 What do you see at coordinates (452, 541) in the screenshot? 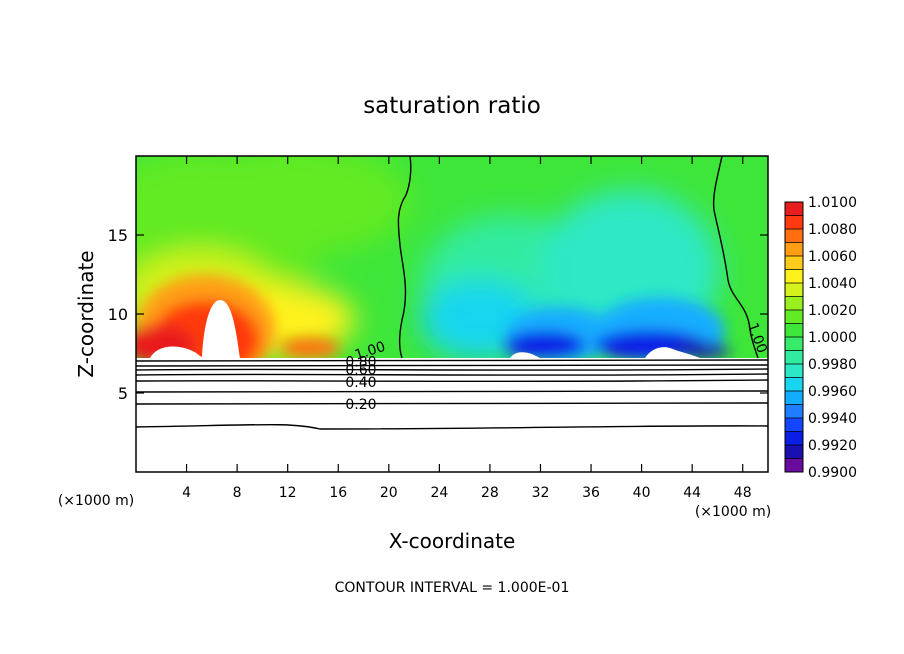
I see `x-axis-label: X-coordinate` at bounding box center [452, 541].